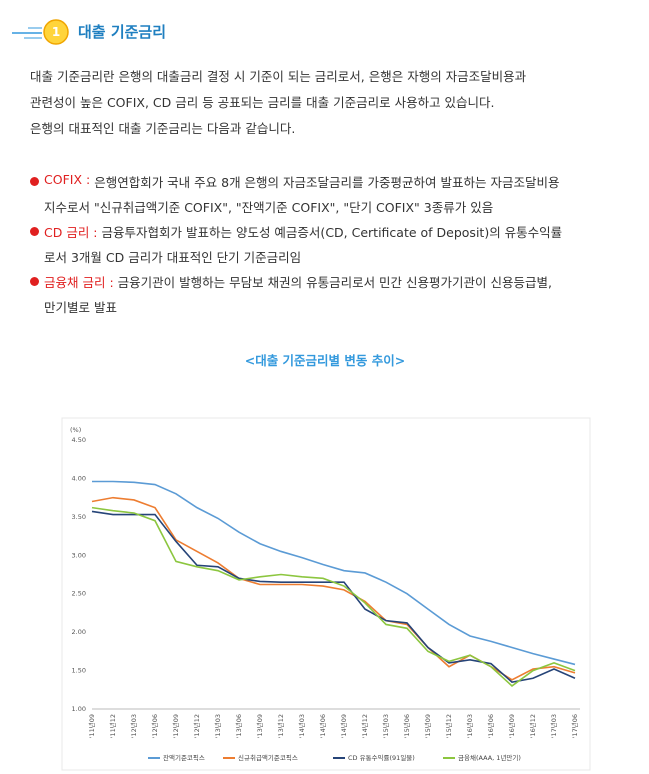 The height and width of the screenshot is (774, 649). Describe the element at coordinates (71, 232) in the screenshot. I see `bullet-label: CD 금리 :` at that location.